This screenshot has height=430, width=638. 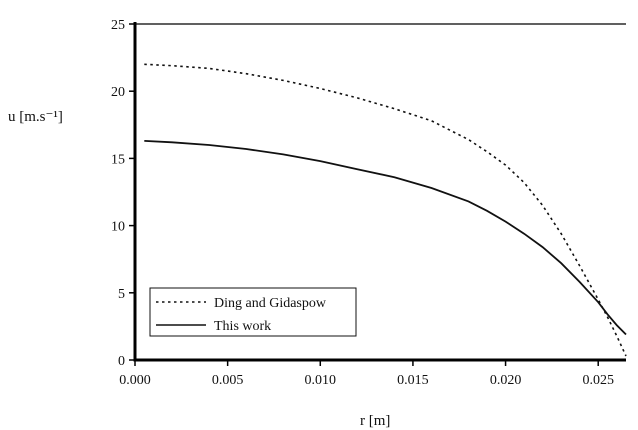 What do you see at coordinates (228, 380) in the screenshot?
I see `x-tick-label: 0.005` at bounding box center [228, 380].